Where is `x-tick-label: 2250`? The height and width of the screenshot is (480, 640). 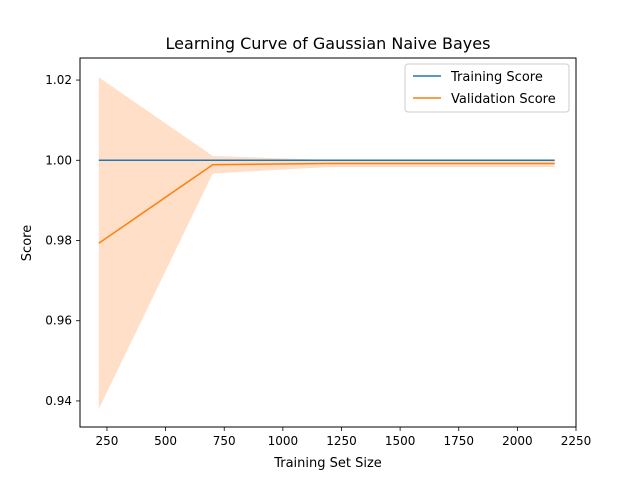 x-tick-label: 2250 is located at coordinates (576, 441).